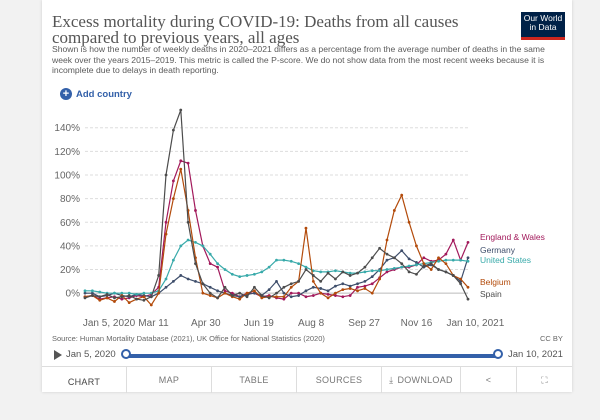  What do you see at coordinates (364, 323) in the screenshot?
I see `x-tick-label: Sep 27` at bounding box center [364, 323].